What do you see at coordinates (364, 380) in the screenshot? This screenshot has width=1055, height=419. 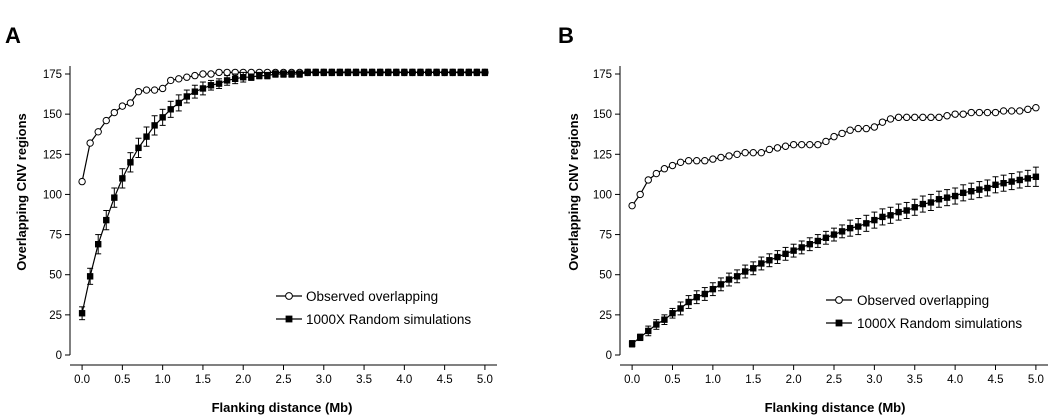 I see `panel-a-x-tick-label: 3.5` at bounding box center [364, 380].